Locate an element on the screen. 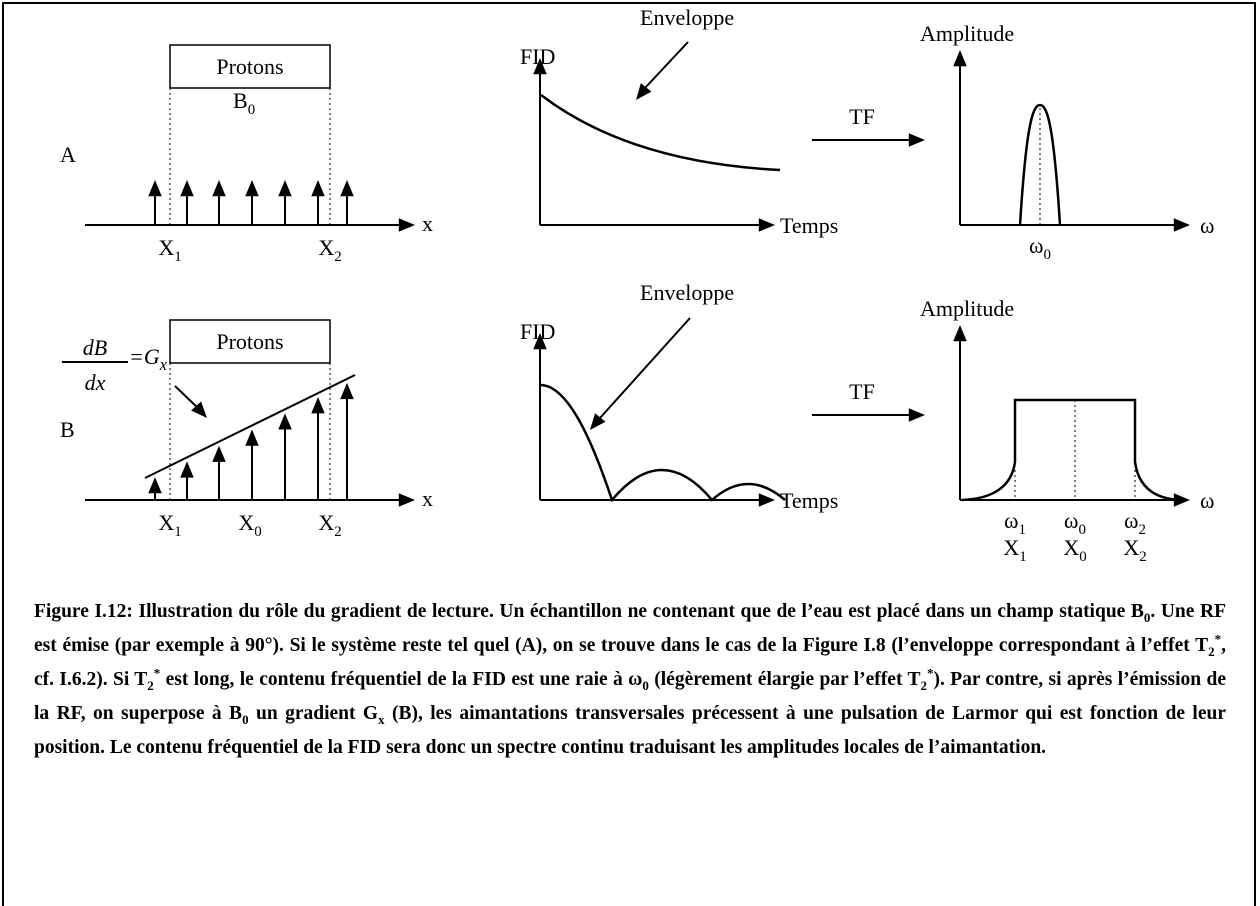  label: dB is located at coordinates (95, 347).